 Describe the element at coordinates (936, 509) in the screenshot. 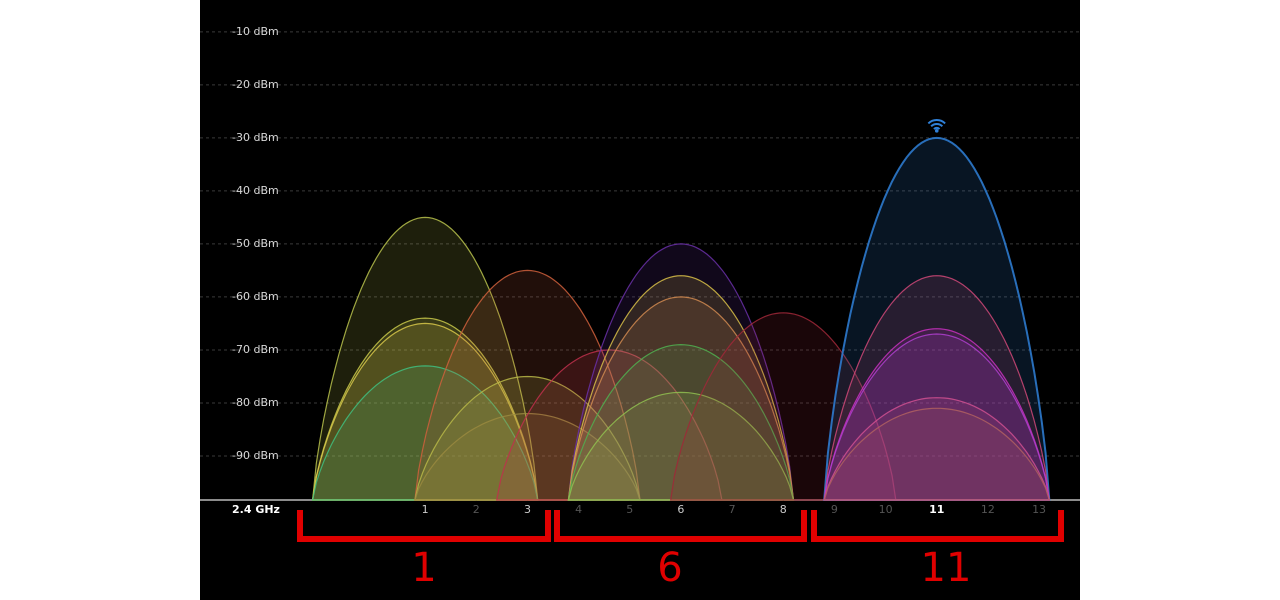

I see `x-tick-label: 11` at that location.